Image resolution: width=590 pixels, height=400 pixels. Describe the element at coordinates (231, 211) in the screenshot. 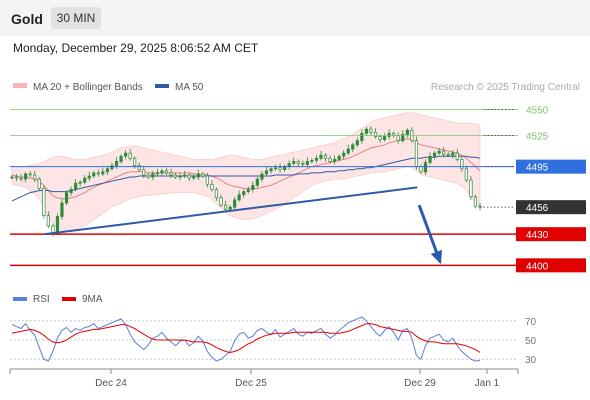

I see `support-trendline` at that location.